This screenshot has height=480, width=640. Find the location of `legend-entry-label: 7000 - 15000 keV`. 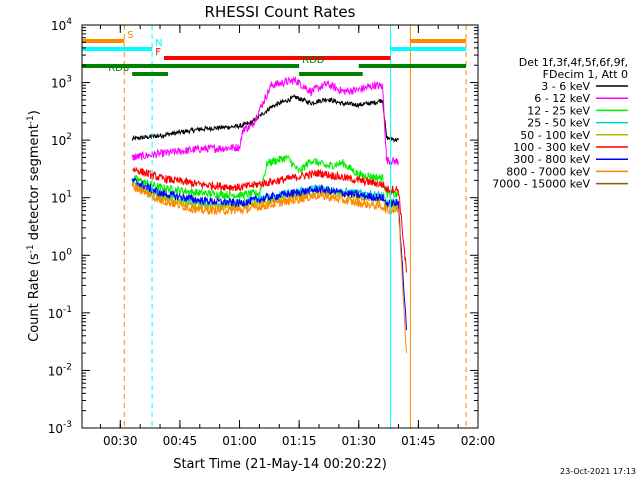

legend-entry-label: 7000 - 15000 keV is located at coordinates (541, 184).